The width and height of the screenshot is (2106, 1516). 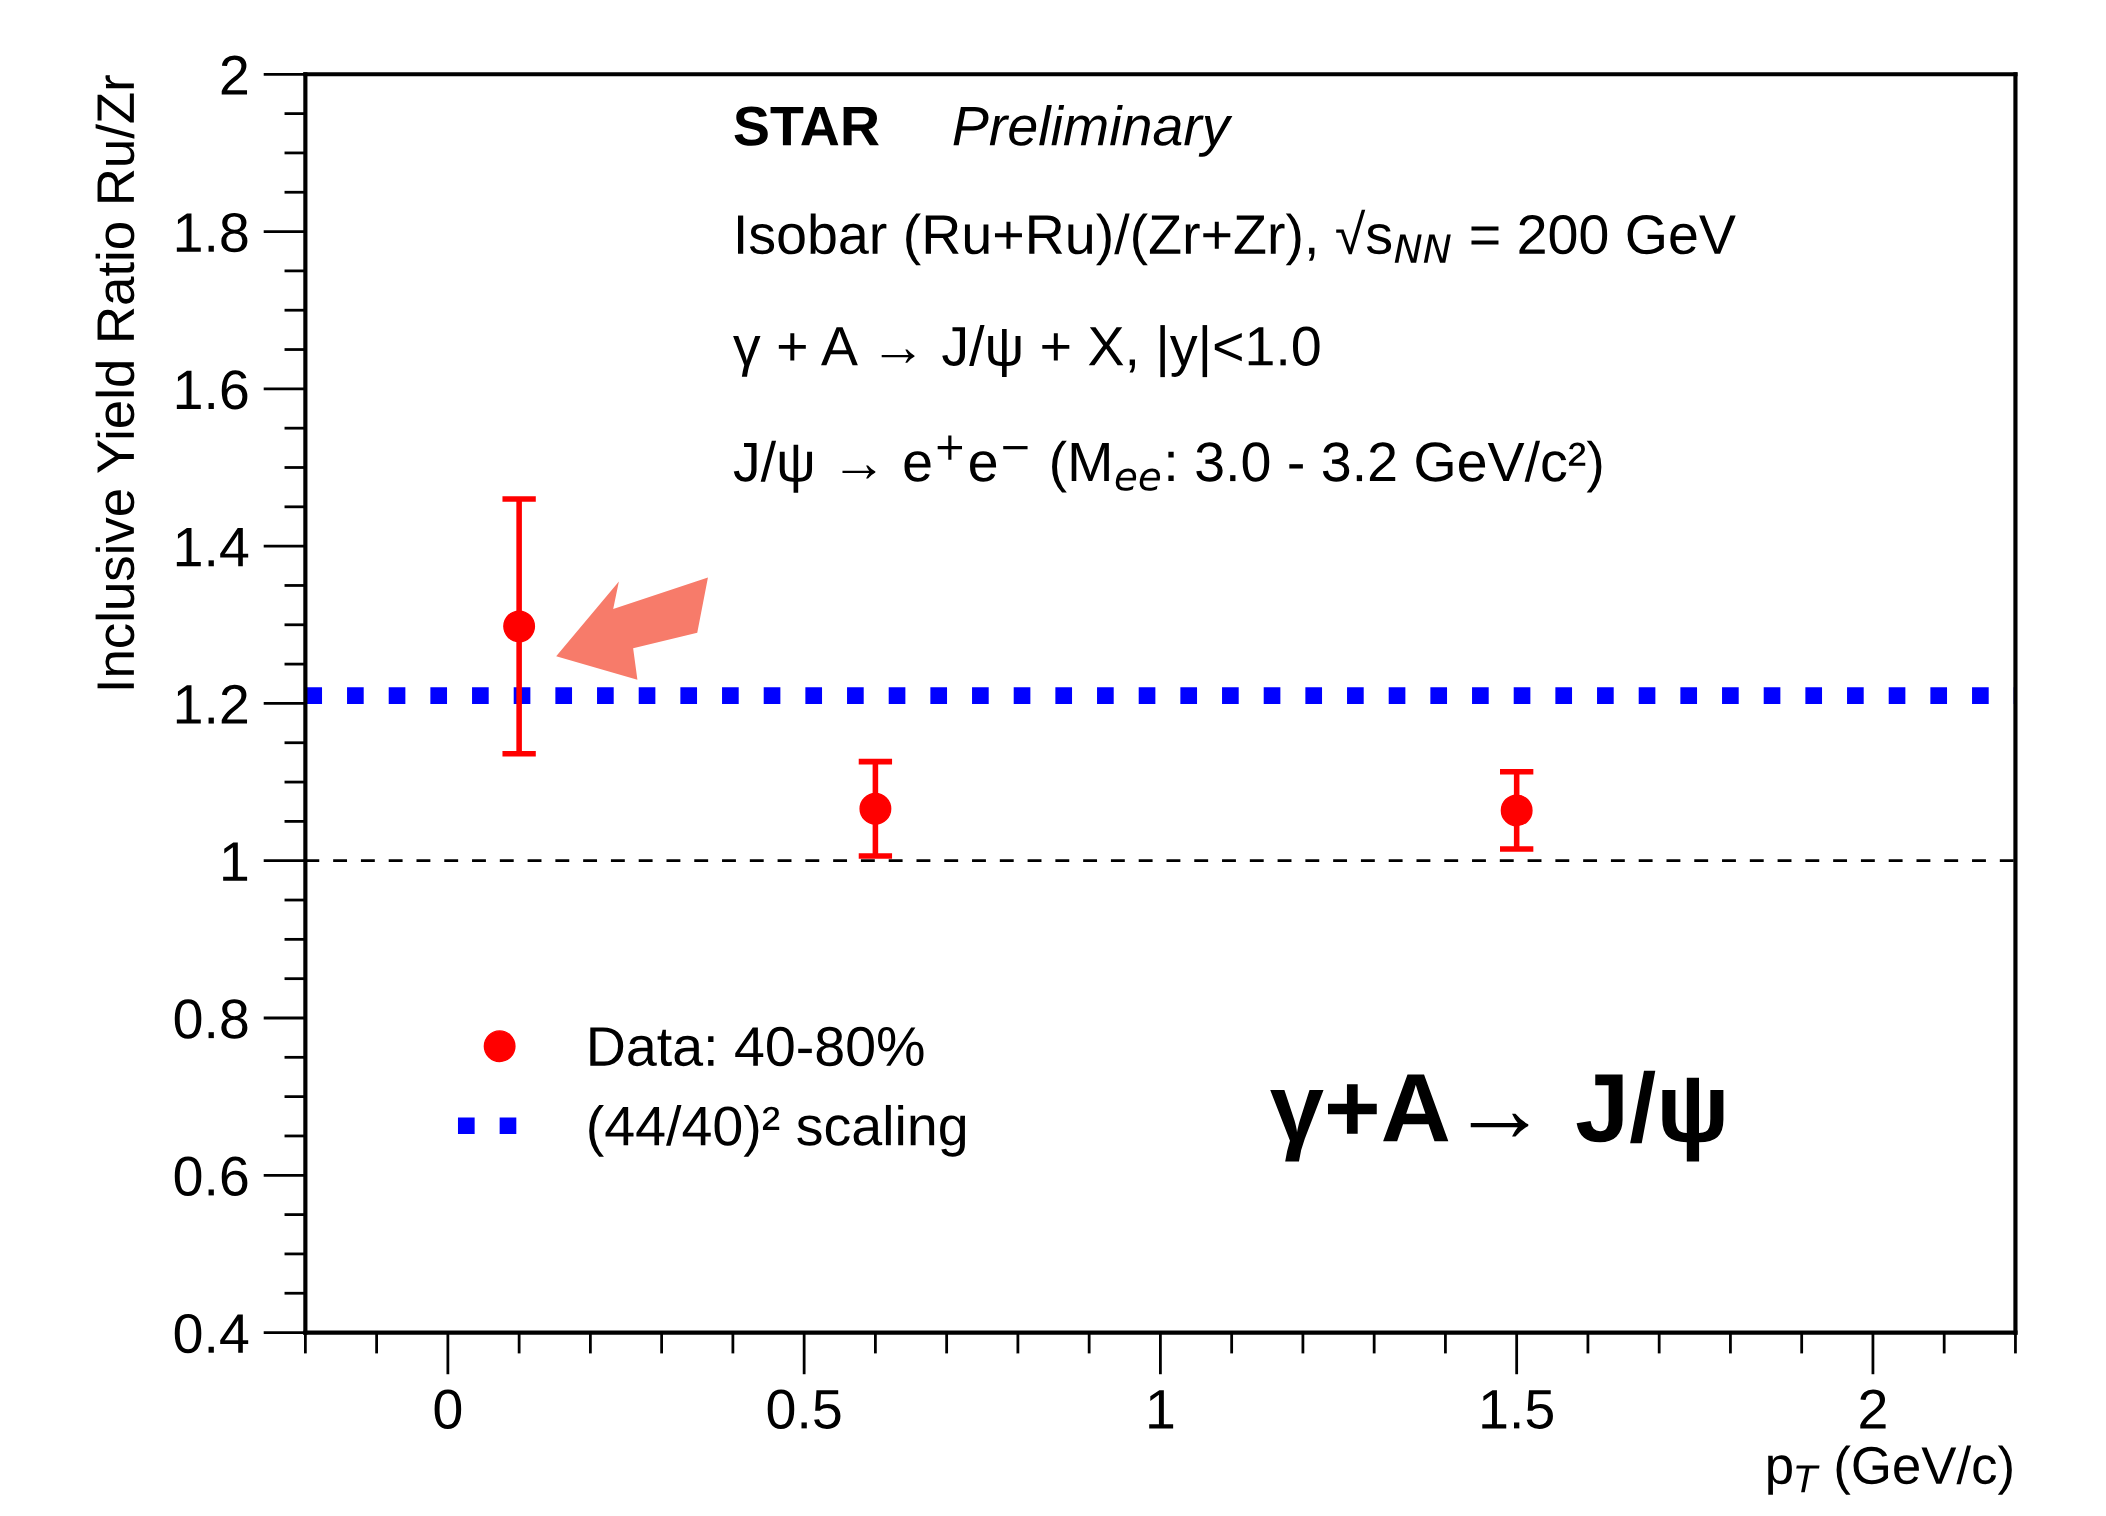 I want to click on y-axis-title: Inclusive Yield Ratio Ru/Zr, so click(x=115, y=382).